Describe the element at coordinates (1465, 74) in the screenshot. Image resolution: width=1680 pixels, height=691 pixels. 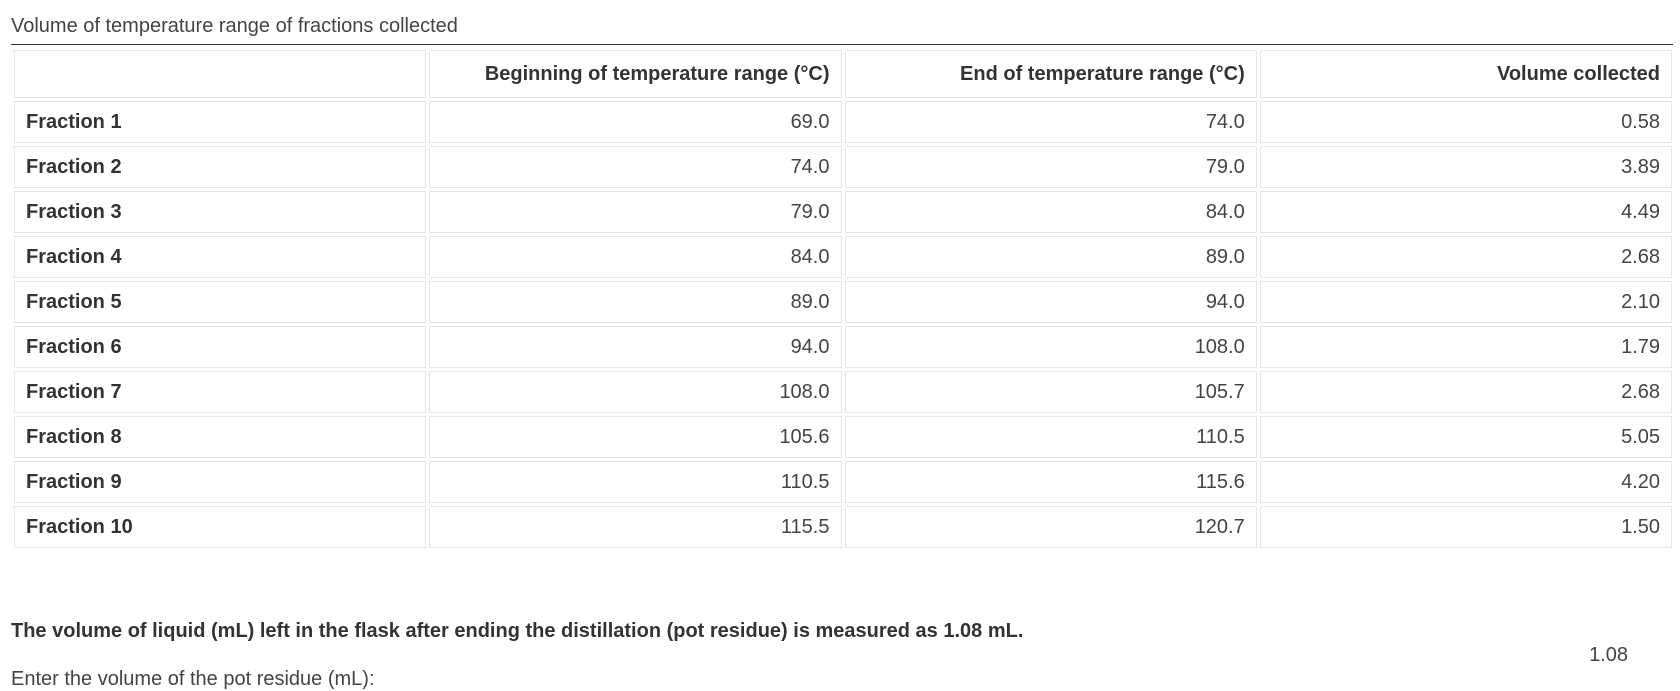
I see `column-header-volume: Volume collected` at that location.